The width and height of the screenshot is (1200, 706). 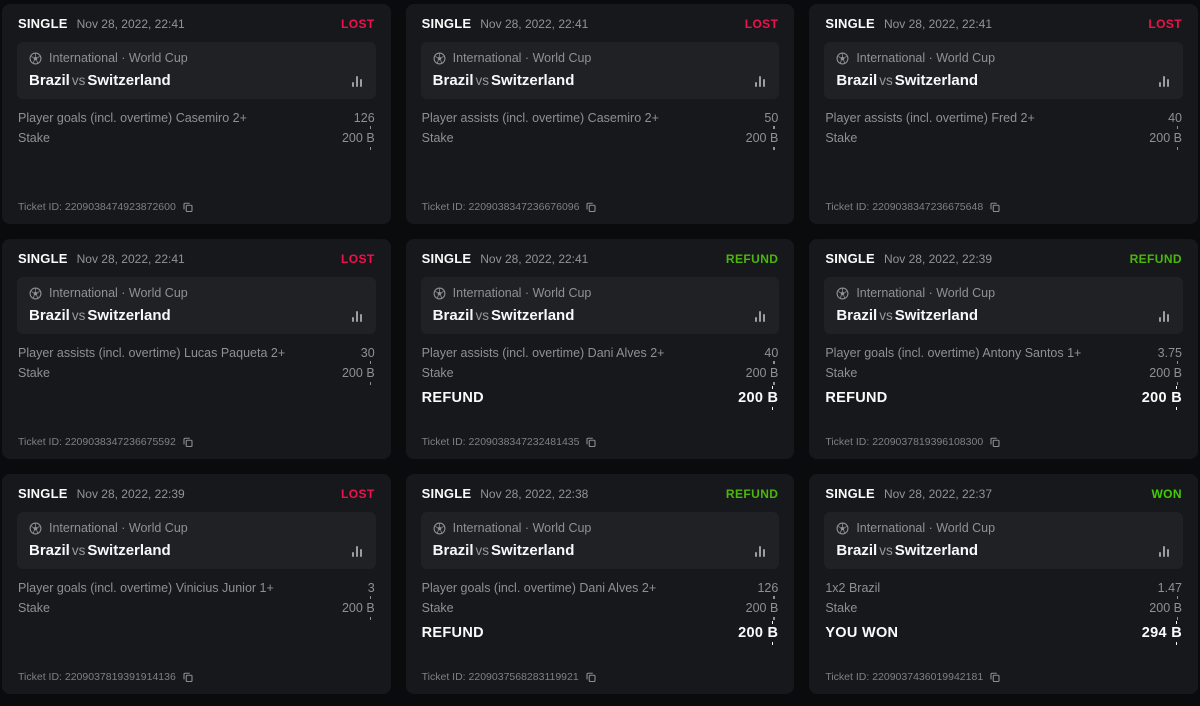 I want to click on ticket-id: Ticket ID: 2209038347232481435, so click(x=501, y=442).